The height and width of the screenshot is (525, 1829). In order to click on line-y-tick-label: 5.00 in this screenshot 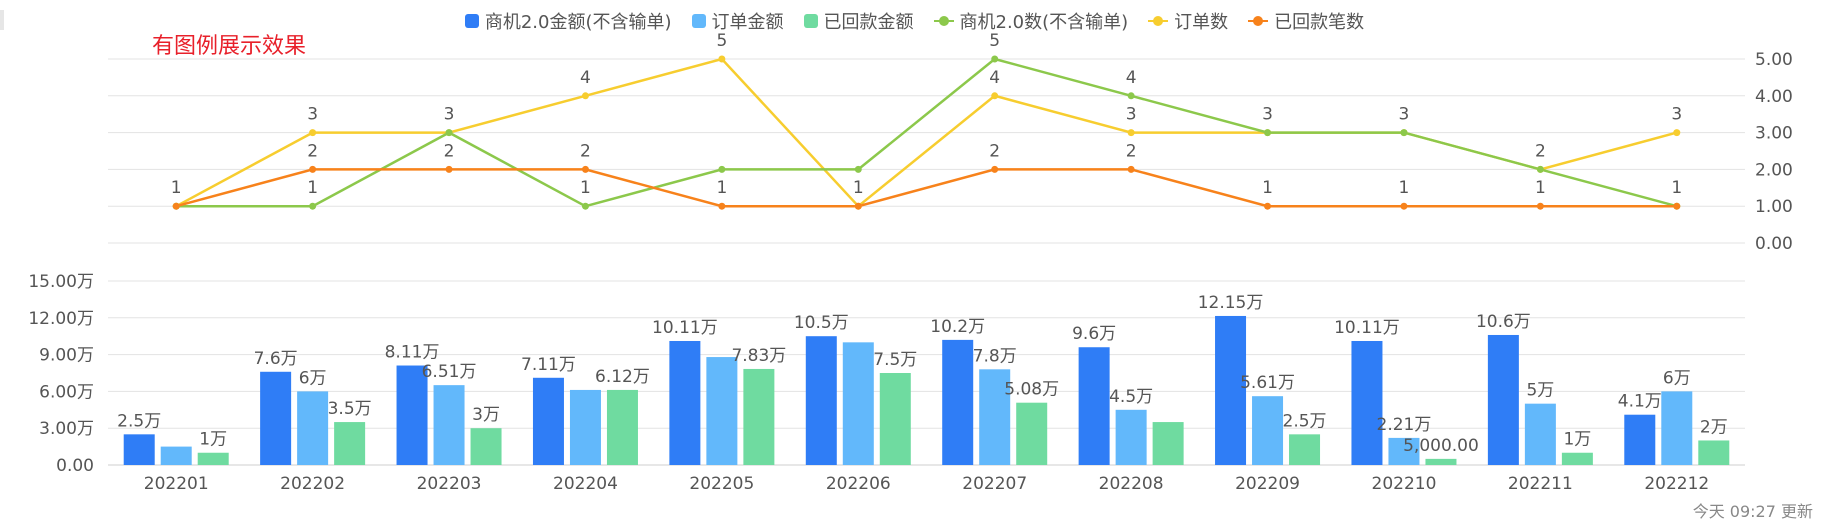, I will do `click(1774, 60)`.